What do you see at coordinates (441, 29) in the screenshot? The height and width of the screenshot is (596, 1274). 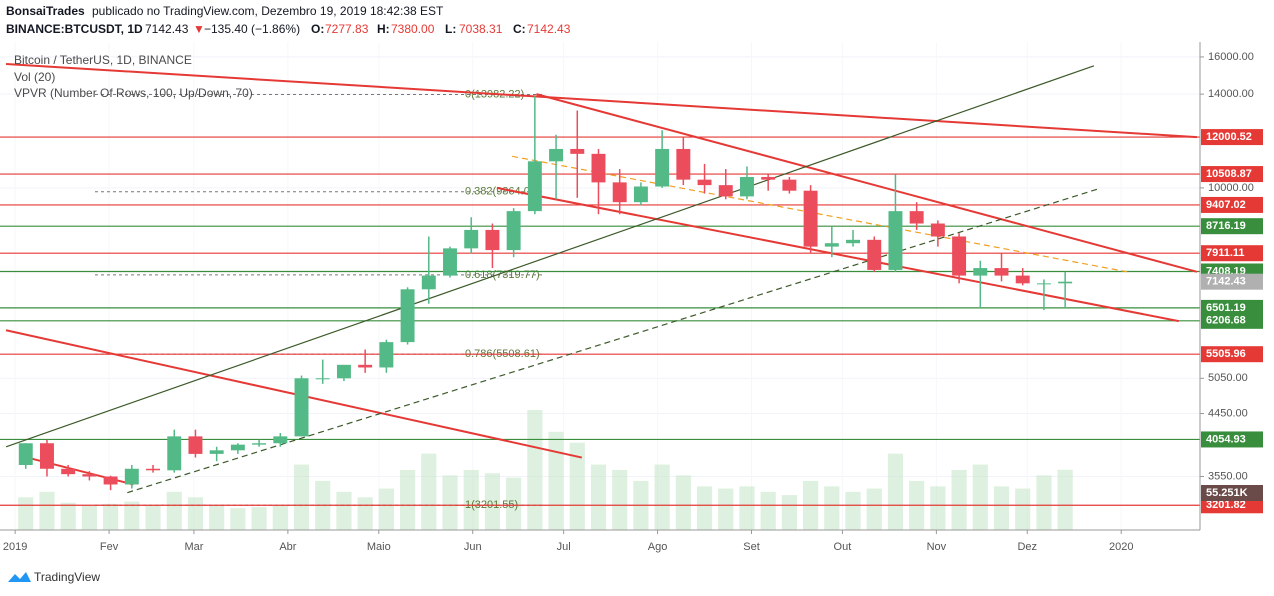 I see `ohlc-values: O: 7277.83 H: 7380.00 L: 7038.31 C: 7142.43` at bounding box center [441, 29].